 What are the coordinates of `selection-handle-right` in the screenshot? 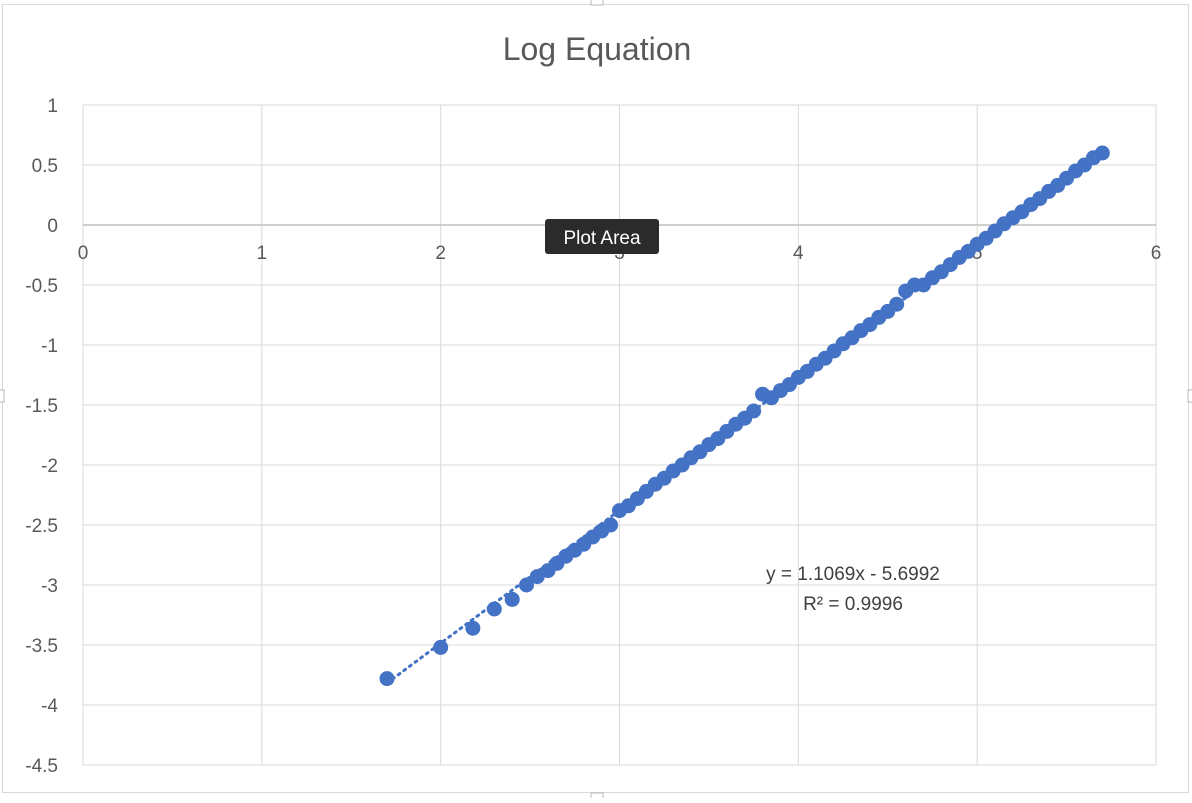 It's located at (1189, 396).